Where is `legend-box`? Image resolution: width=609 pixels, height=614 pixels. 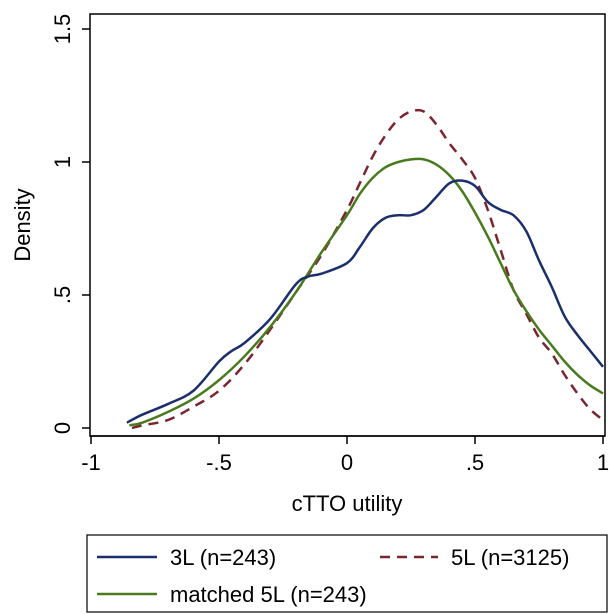
legend-box is located at coordinates (347, 573).